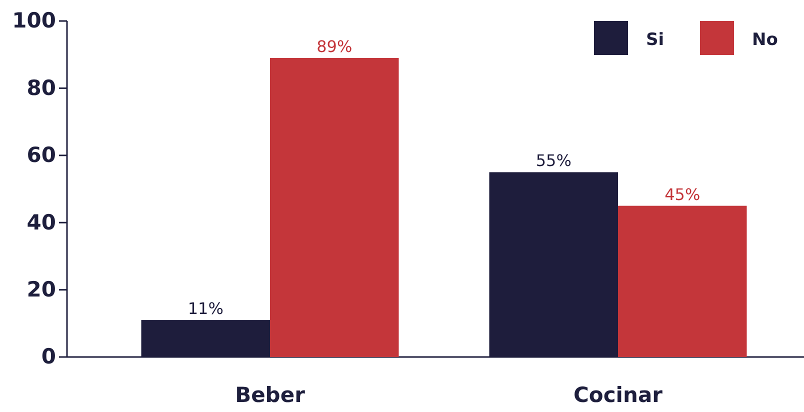  I want to click on x-tick-label: Beber, so click(270, 394).